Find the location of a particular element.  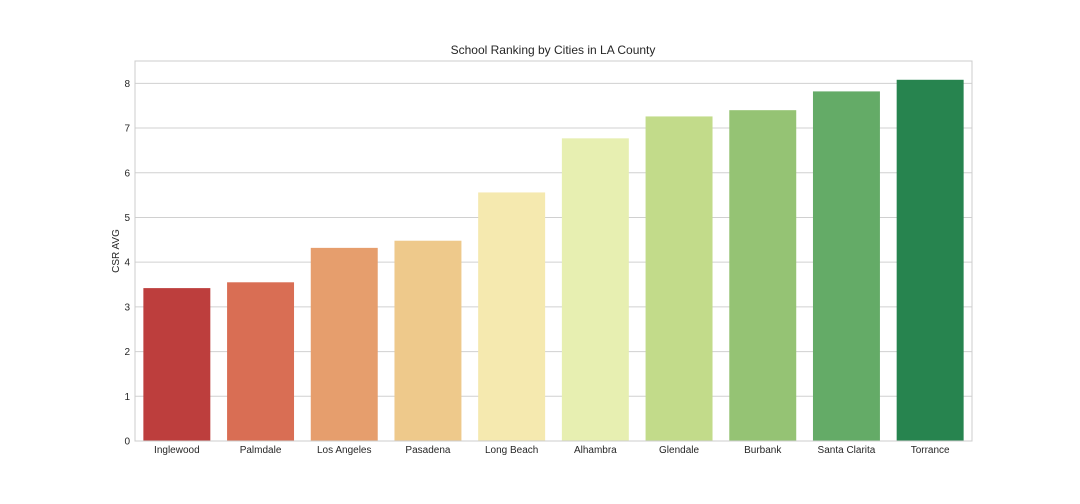

y-tick-labels: 0 1 2 3 4 5 6 7 8 is located at coordinates (127, 263).